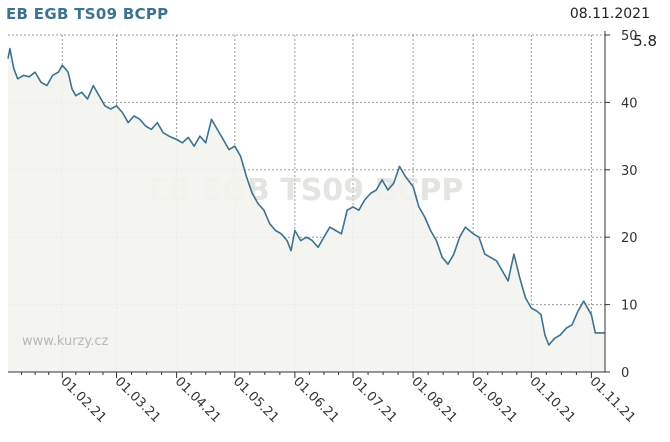  Describe the element at coordinates (613, 400) in the screenshot. I see `x-tick-label: 01.11.21` at that location.